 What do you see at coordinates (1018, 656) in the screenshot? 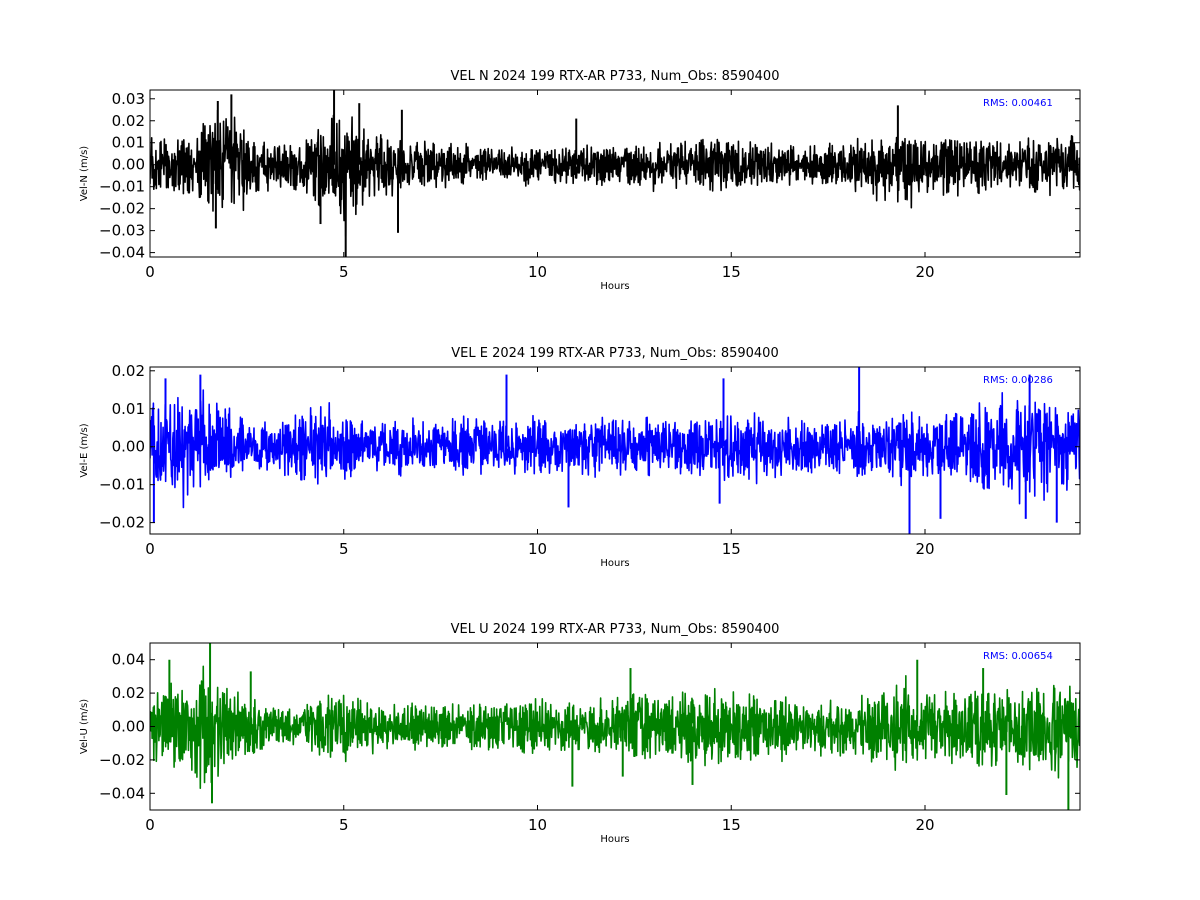
I see `rms-annotation-vel-u: RMS: 0.00654` at bounding box center [1018, 656].